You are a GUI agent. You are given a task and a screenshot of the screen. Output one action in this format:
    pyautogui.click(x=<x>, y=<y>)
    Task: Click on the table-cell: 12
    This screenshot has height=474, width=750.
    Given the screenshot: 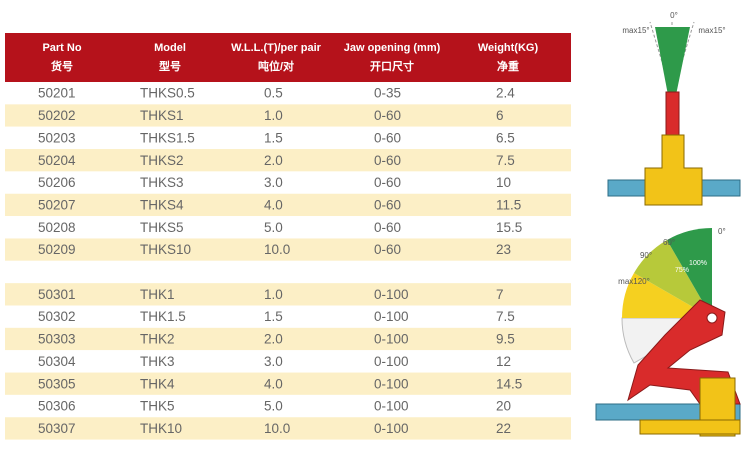 What is the action you would take?
    pyautogui.click(x=503, y=361)
    